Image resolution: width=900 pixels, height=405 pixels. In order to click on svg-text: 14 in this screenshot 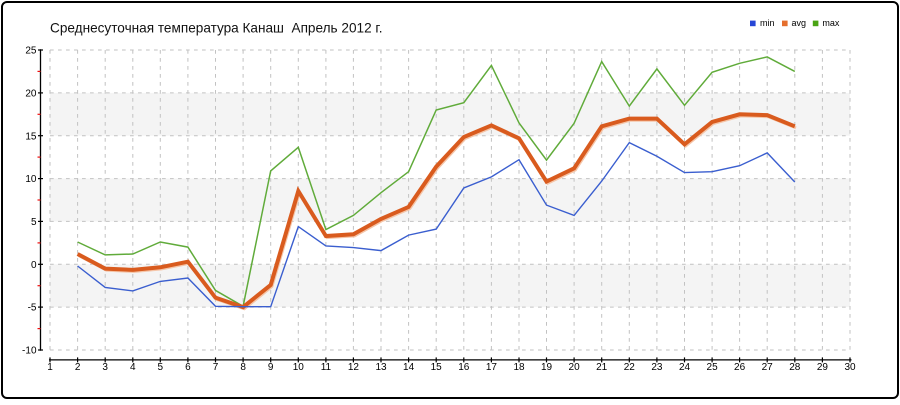, I will do `click(409, 367)`.